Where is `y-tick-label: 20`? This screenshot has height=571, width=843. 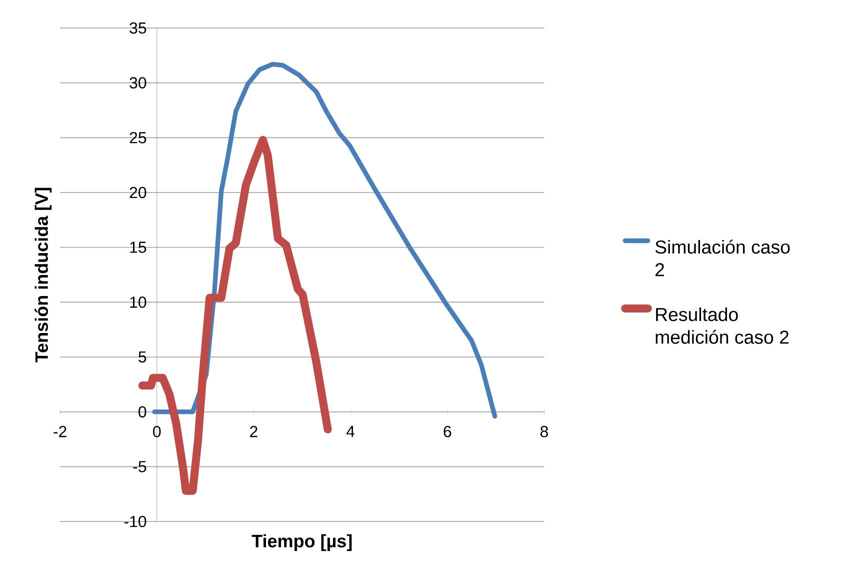
y-tick-label: 20 is located at coordinates (138, 192).